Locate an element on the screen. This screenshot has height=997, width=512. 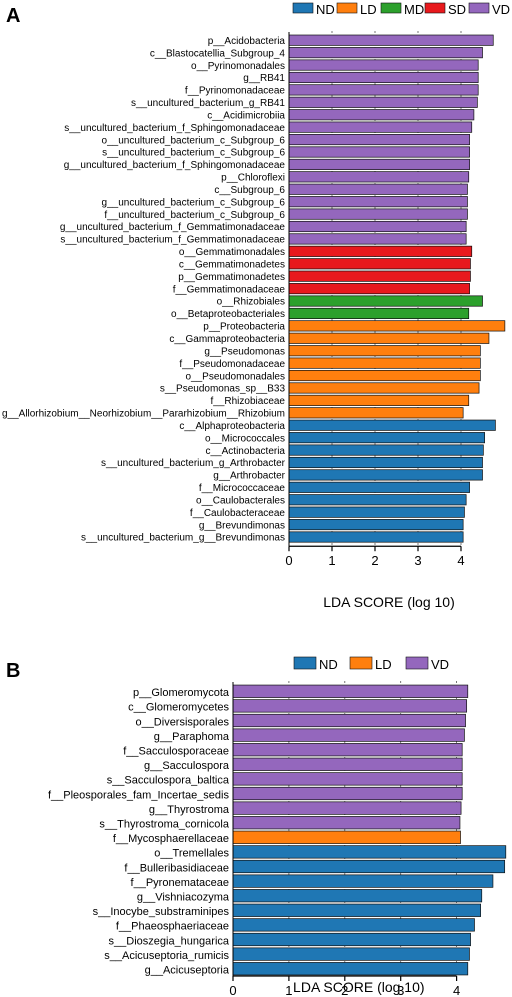
legend-label: ND is located at coordinates (328, 664).